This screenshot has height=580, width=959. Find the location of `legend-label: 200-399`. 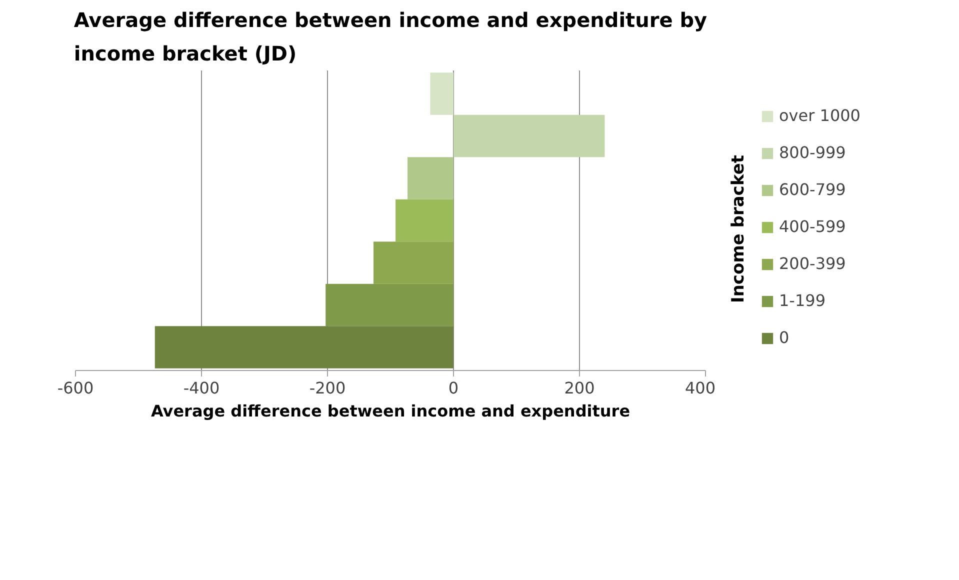

legend-label: 200-399 is located at coordinates (812, 263).